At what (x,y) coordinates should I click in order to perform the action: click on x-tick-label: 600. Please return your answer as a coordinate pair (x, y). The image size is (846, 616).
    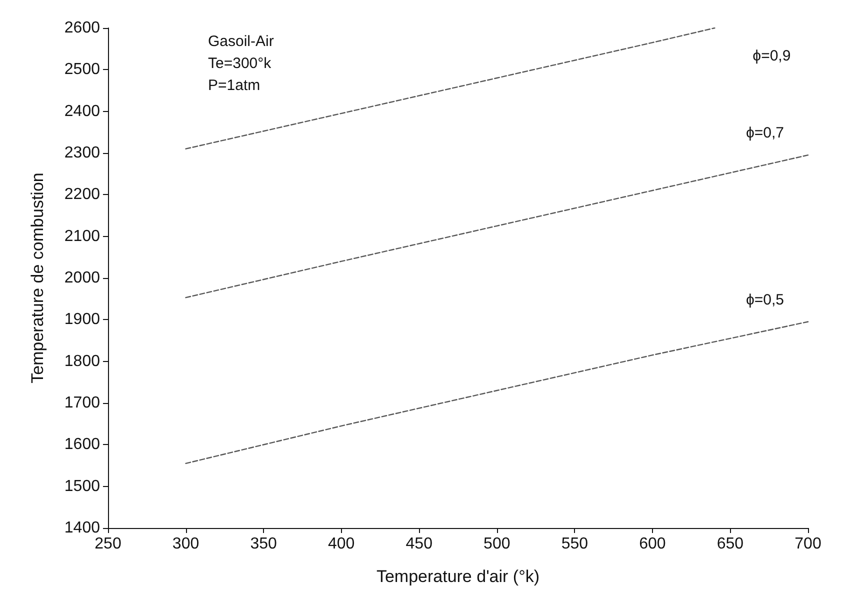
    Looking at the image, I should click on (652, 544).